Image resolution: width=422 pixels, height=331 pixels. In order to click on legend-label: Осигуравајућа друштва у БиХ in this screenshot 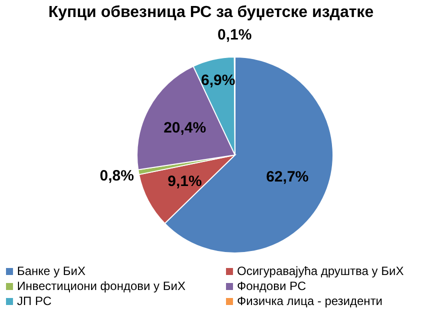, I will do `click(320, 271)`.